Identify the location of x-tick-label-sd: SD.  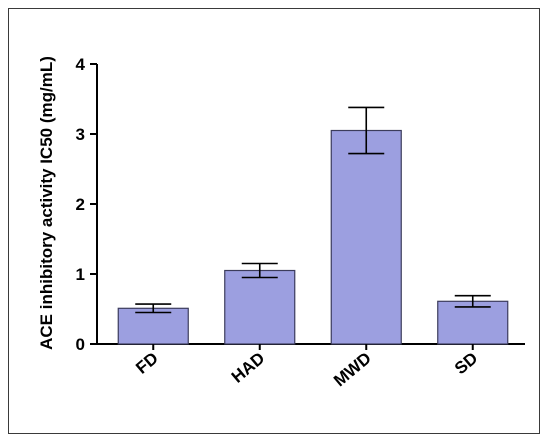
(466, 364).